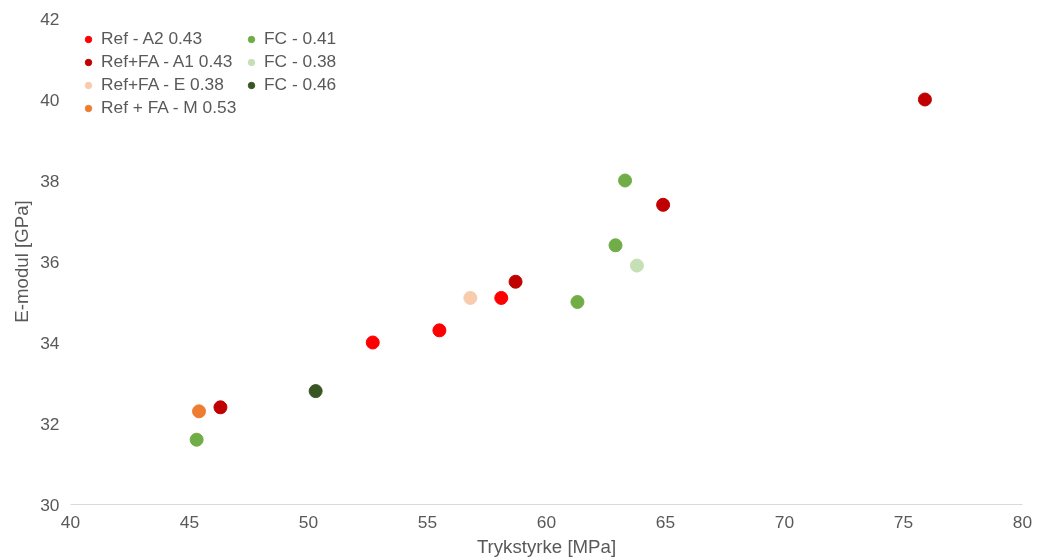  I want to click on legend-label: FC - 0.41, so click(301, 38).